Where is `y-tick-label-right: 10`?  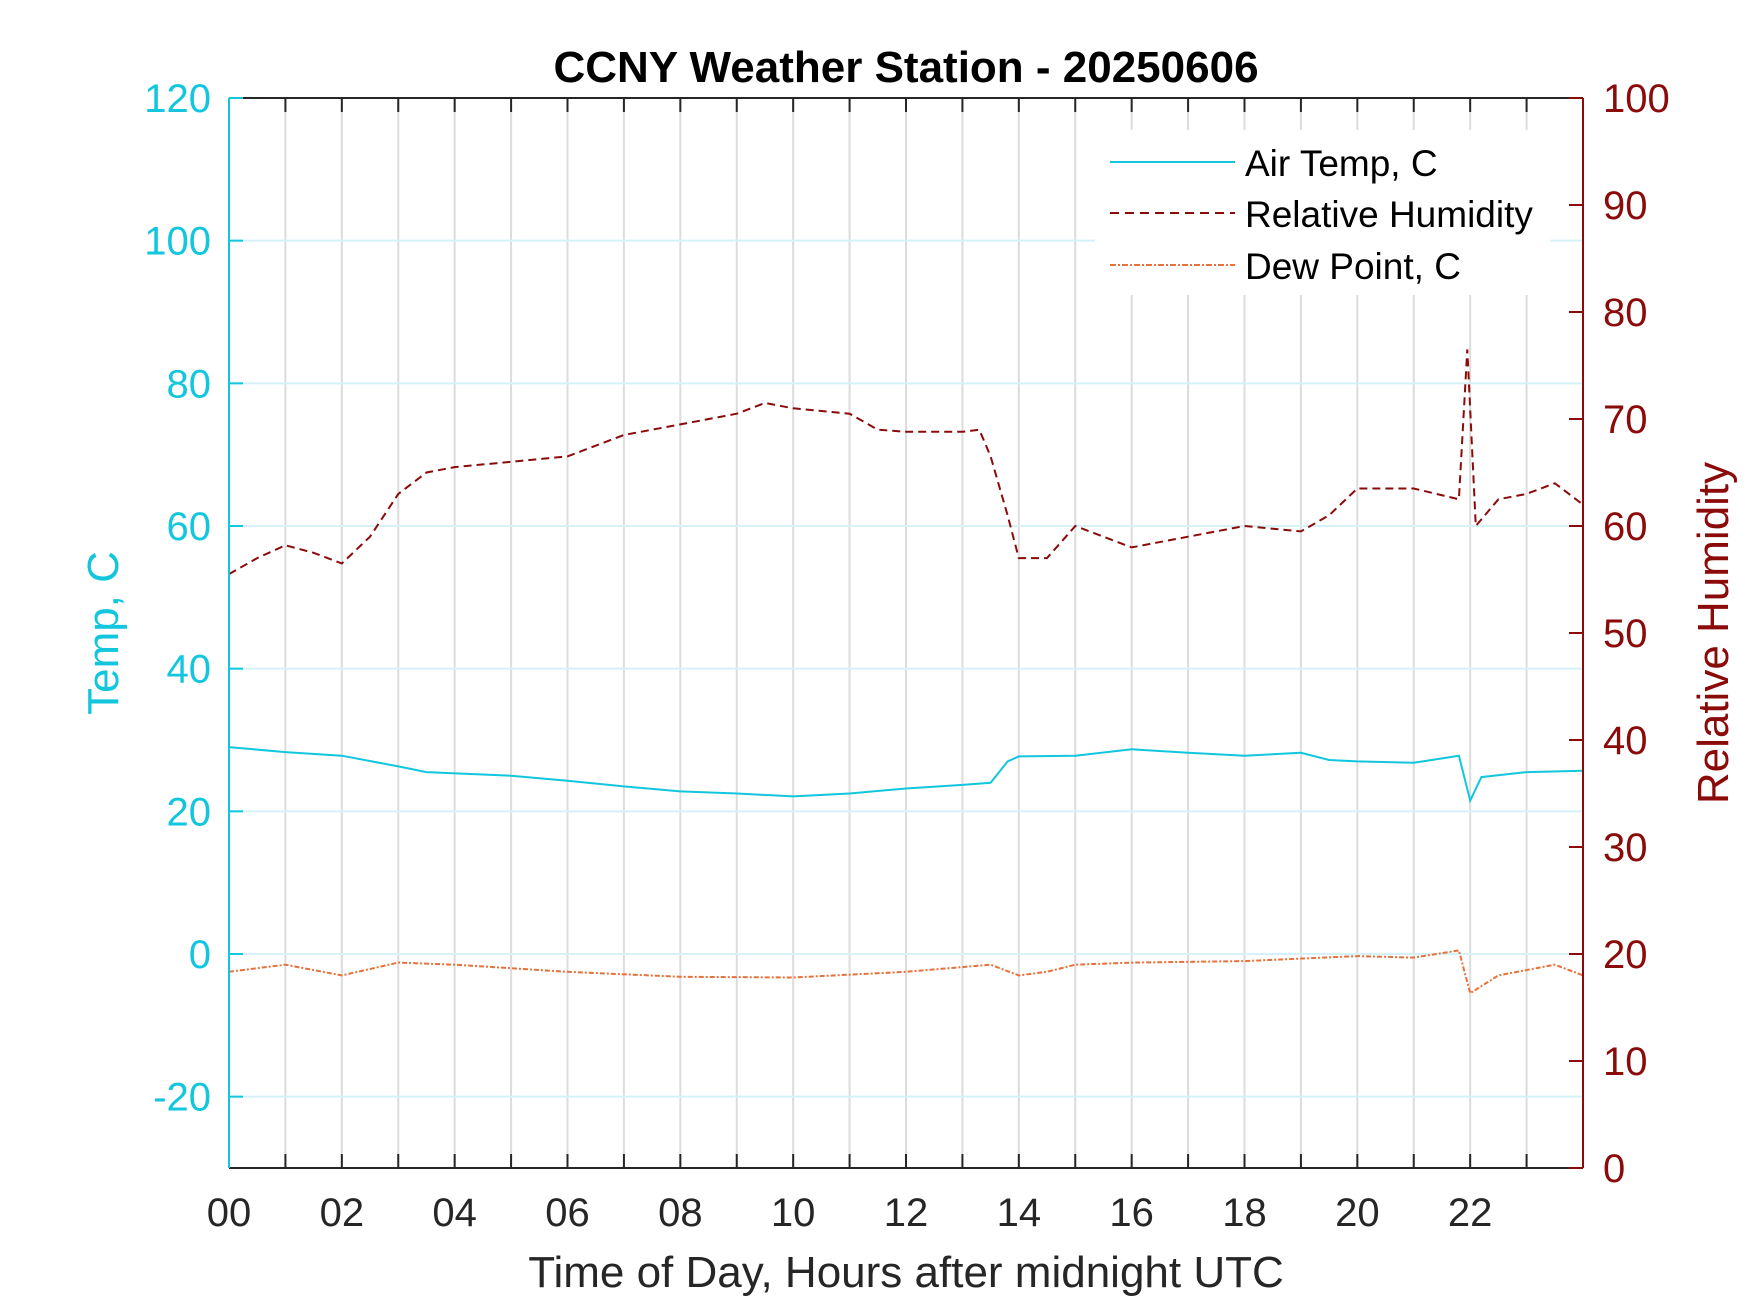 y-tick-label-right: 10 is located at coordinates (1625, 1062).